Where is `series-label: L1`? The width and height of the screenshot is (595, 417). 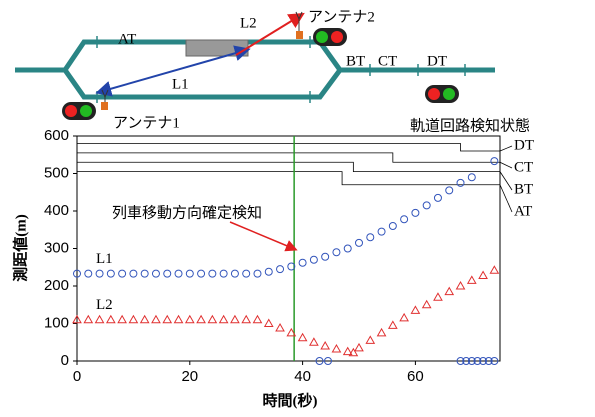
series-label: L1 is located at coordinates (104, 259).